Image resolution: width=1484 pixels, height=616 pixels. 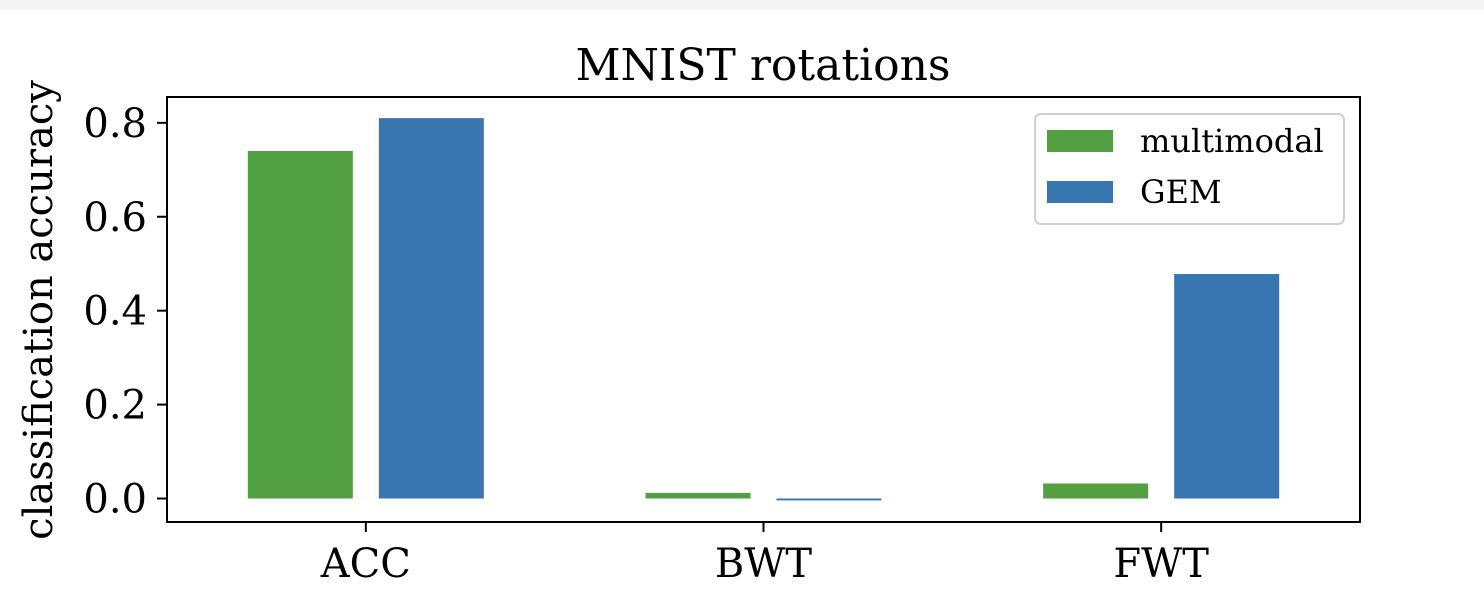 I want to click on legend-swatch-gem, so click(x=1080, y=192).